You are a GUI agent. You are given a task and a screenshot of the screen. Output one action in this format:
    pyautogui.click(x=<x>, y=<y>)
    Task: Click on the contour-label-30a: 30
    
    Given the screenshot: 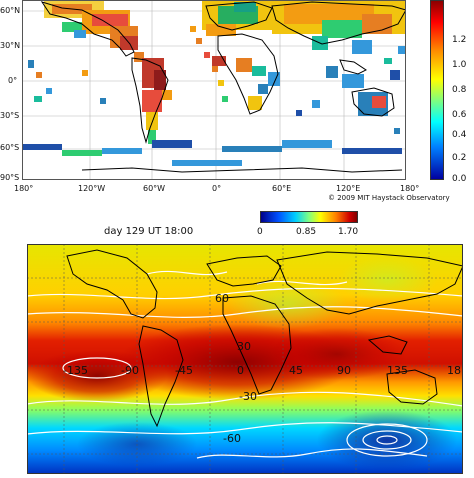 What is the action you would take?
    pyautogui.click(x=244, y=346)
    